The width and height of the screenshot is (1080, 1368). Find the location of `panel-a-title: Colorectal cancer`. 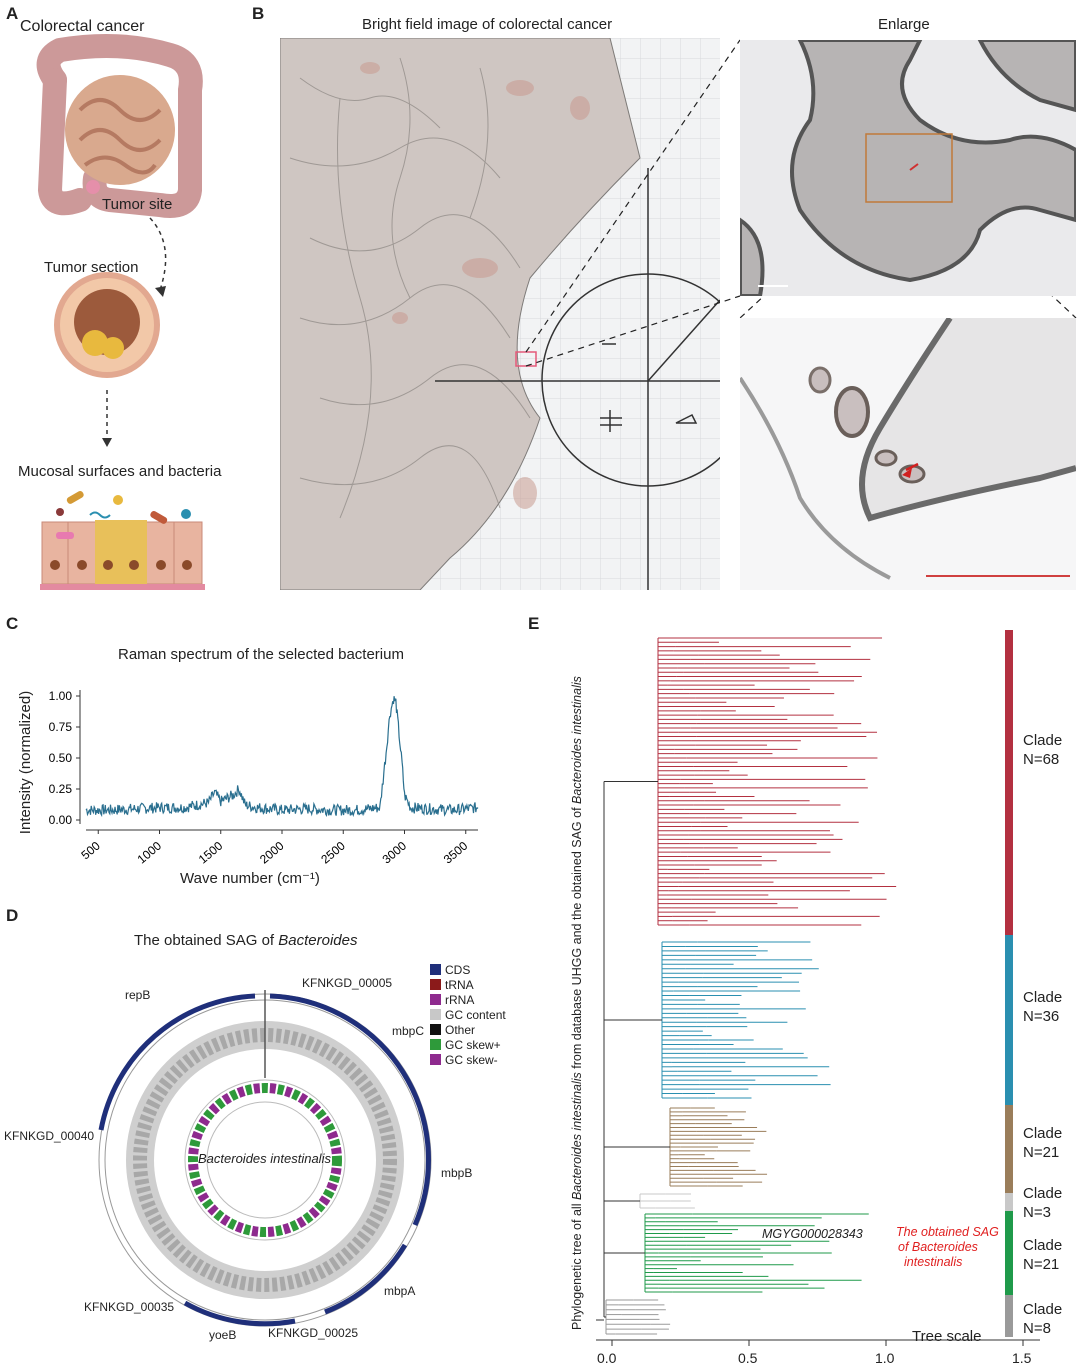

panel-a-title: Colorectal cancer is located at coordinates (82, 26).